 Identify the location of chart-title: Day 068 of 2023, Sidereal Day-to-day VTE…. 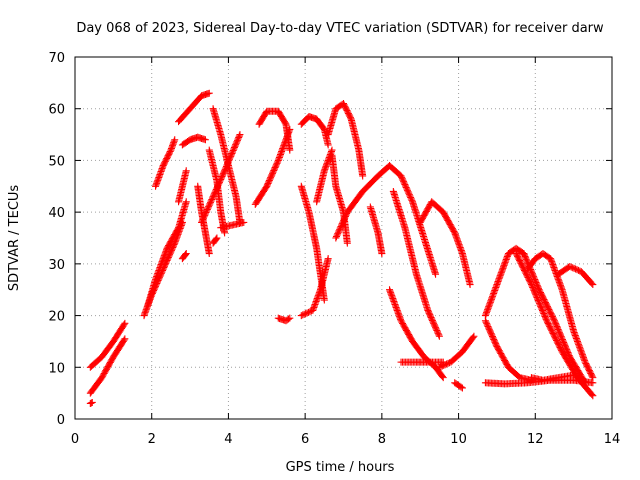
(340, 28).